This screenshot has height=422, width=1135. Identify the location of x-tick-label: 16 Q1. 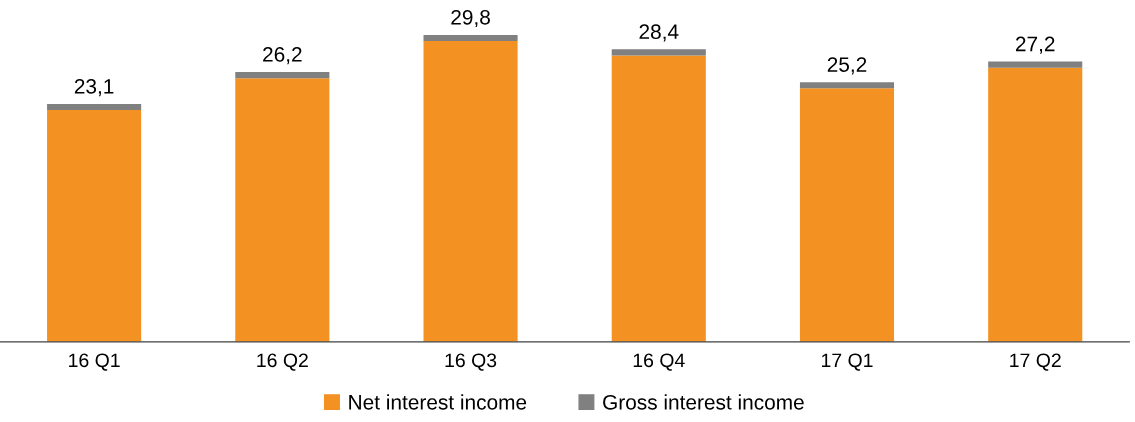
(94, 362).